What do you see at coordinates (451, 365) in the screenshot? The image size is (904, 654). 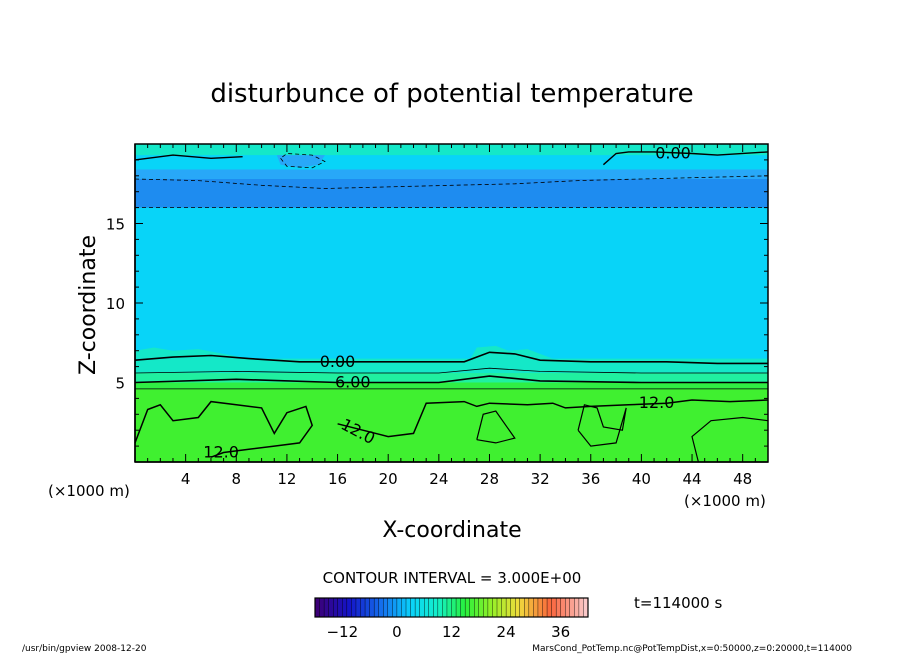 I see `band-positive-low` at bounding box center [451, 365].